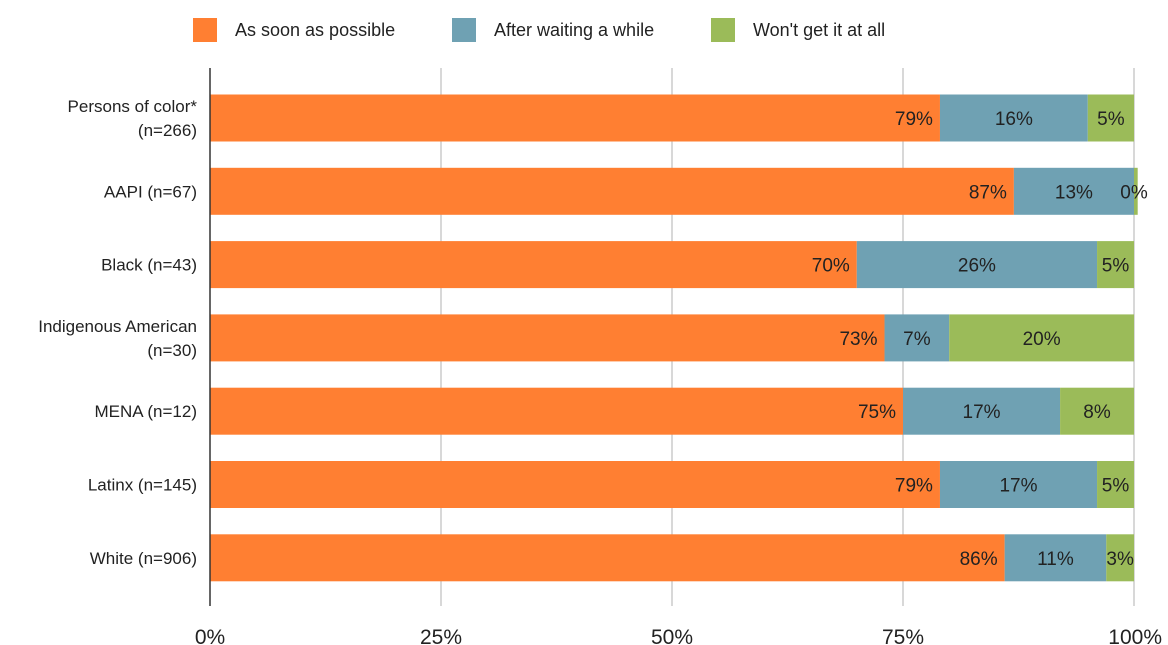 The height and width of the screenshot is (645, 1168). I want to click on category-label: Latinx (n=145), so click(142, 485).